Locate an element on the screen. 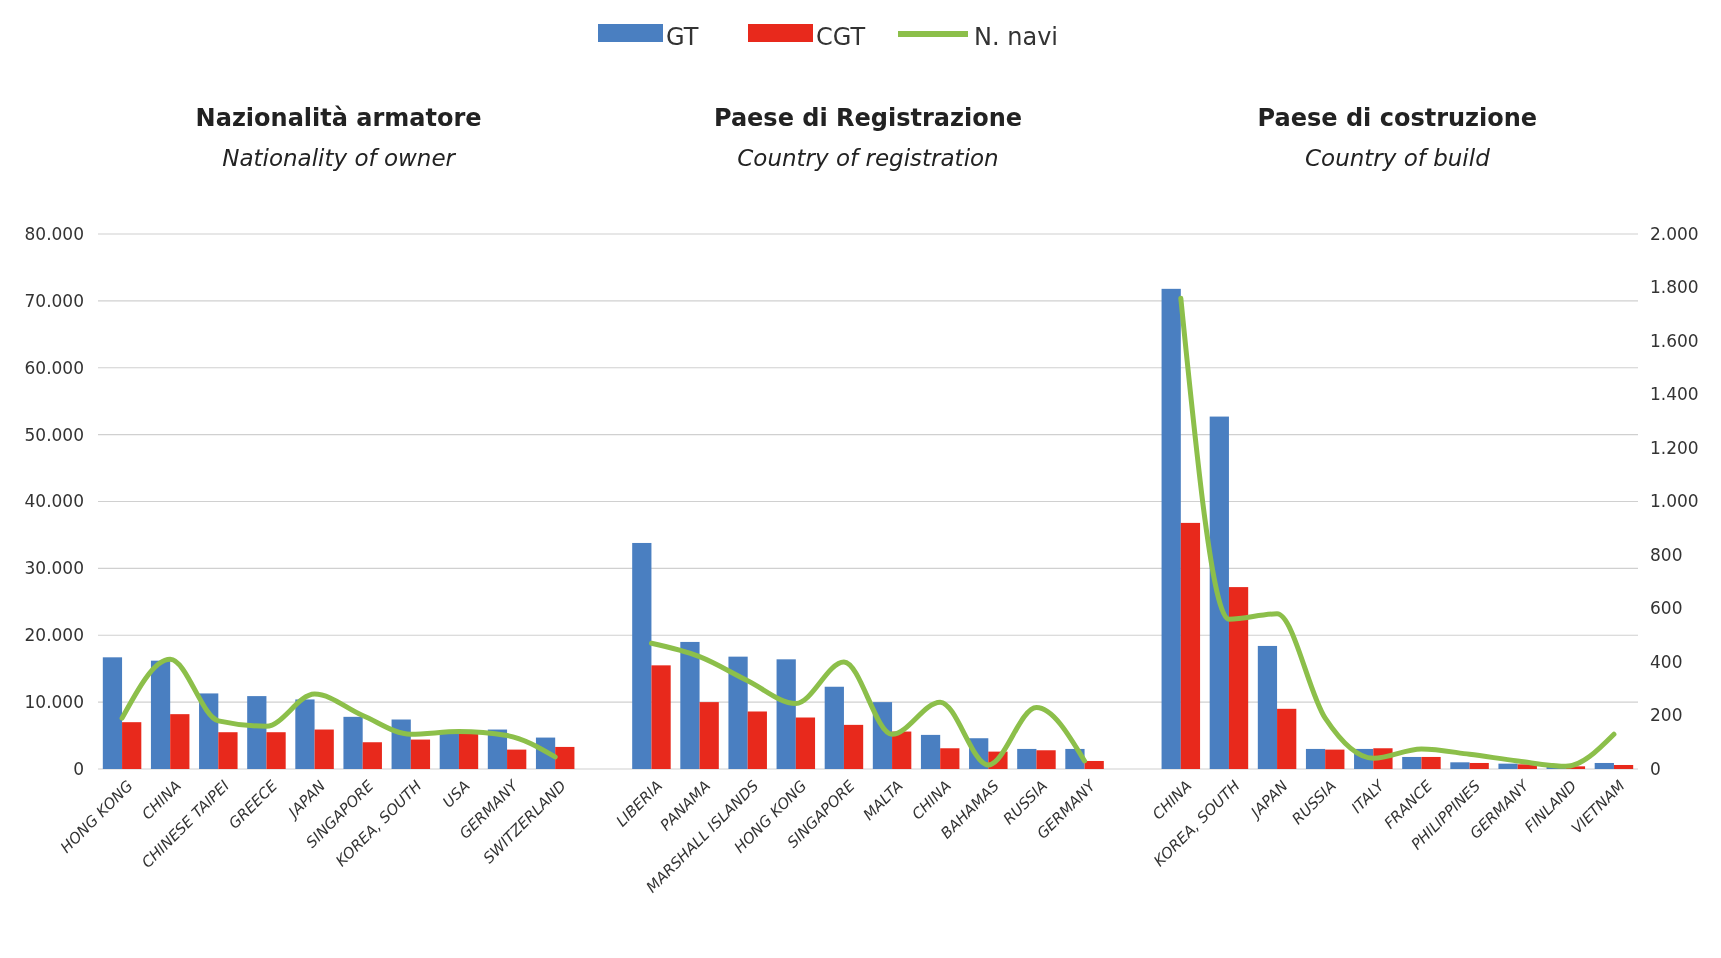  y-tick-label: 80.000 is located at coordinates (54, 233).